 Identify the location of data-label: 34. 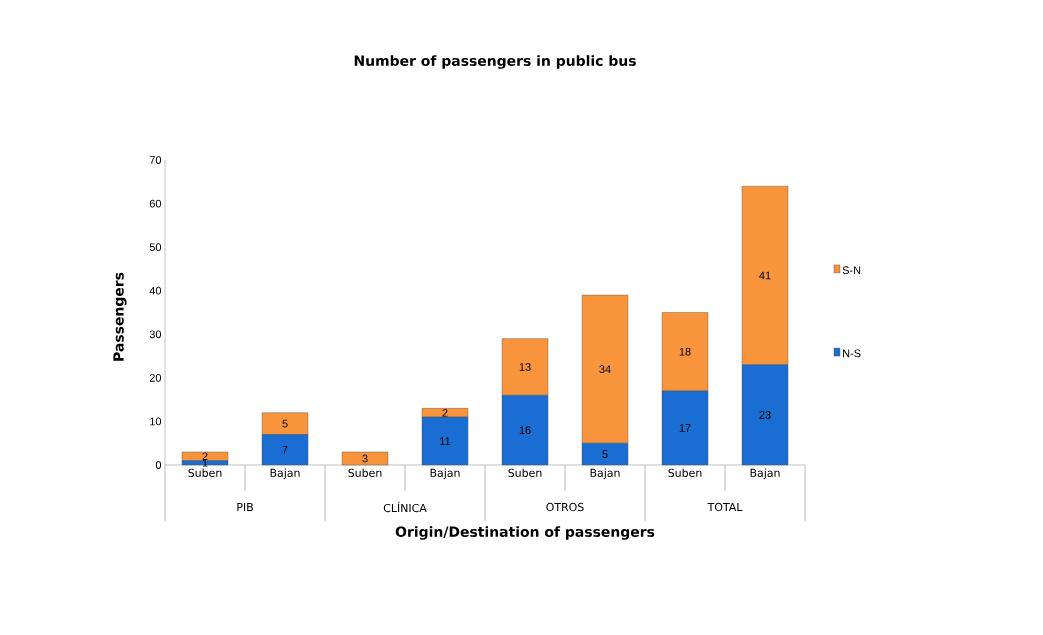
(605, 369).